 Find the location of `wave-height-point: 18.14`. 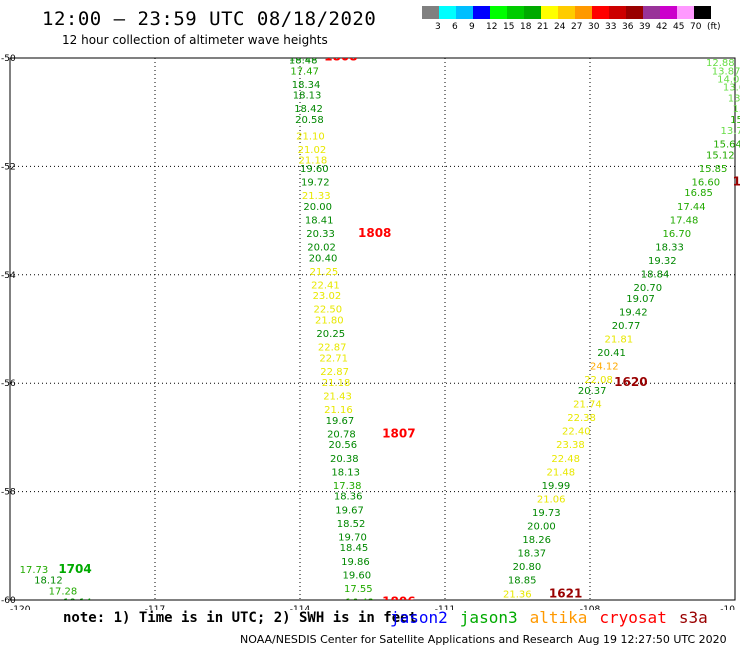

wave-height-point: 18.14 is located at coordinates (77, 602).